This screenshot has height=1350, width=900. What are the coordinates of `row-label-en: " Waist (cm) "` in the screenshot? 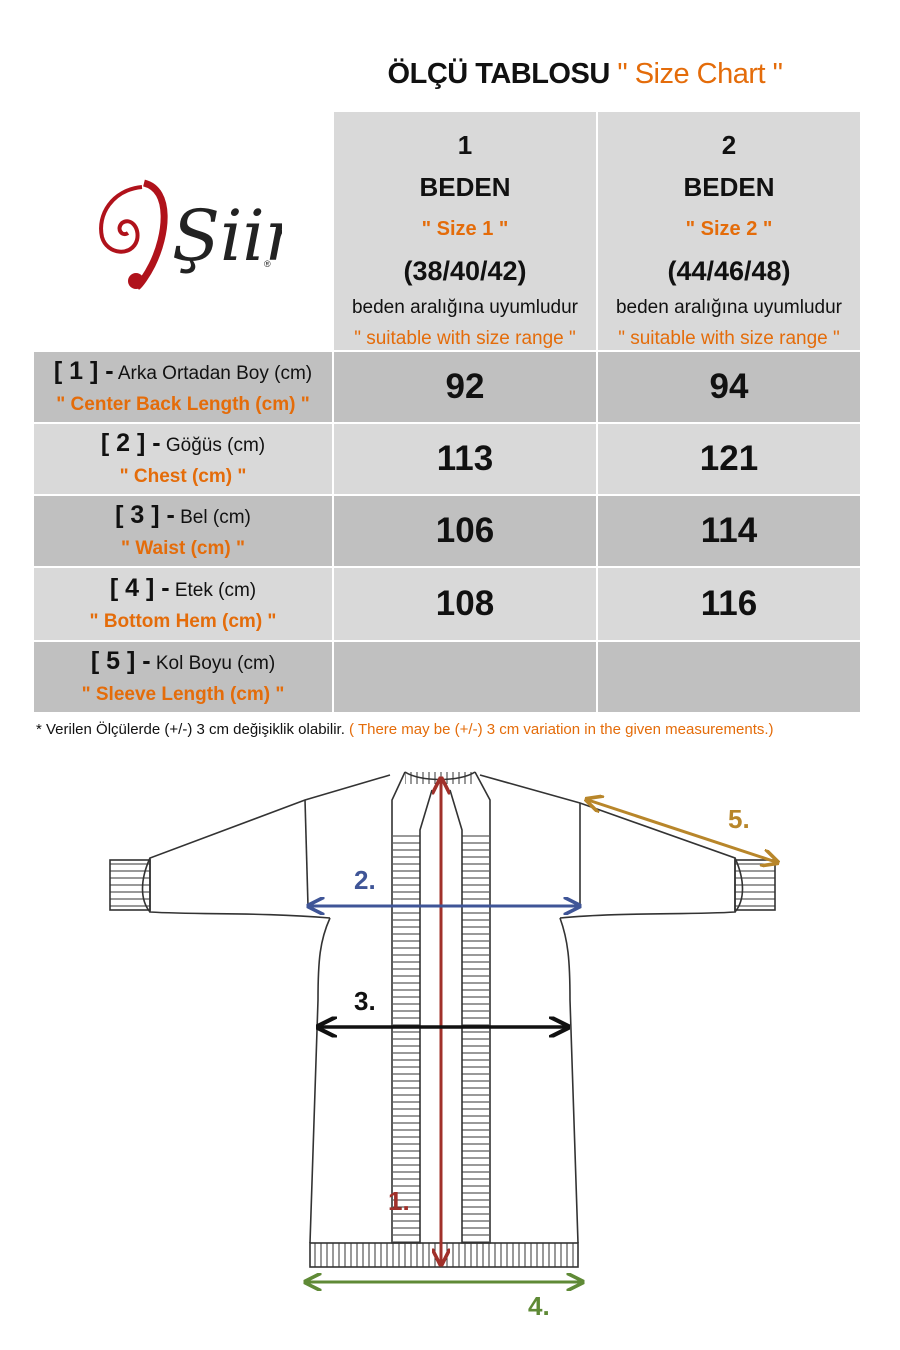 It's located at (183, 548).